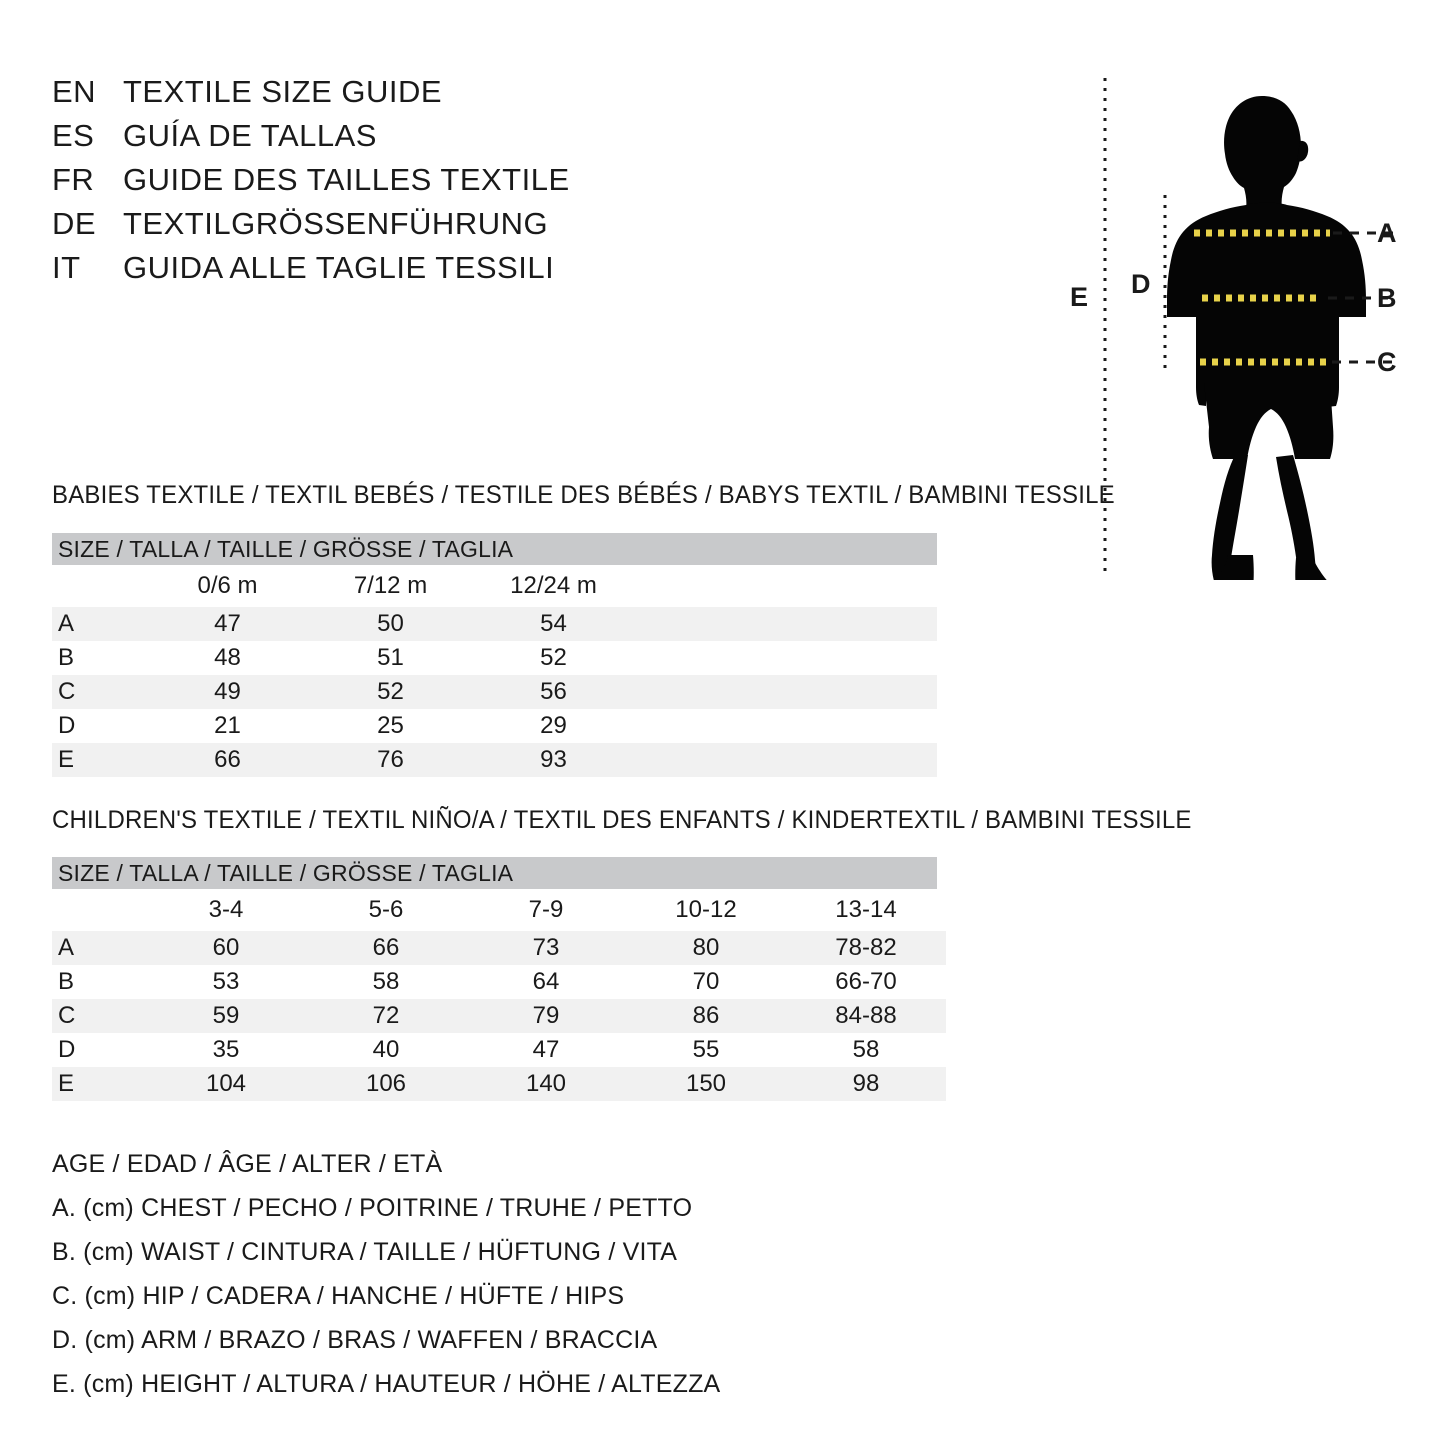 Image resolution: width=1445 pixels, height=1445 pixels. What do you see at coordinates (1387, 362) in the screenshot?
I see `diagram-label-c: C` at bounding box center [1387, 362].